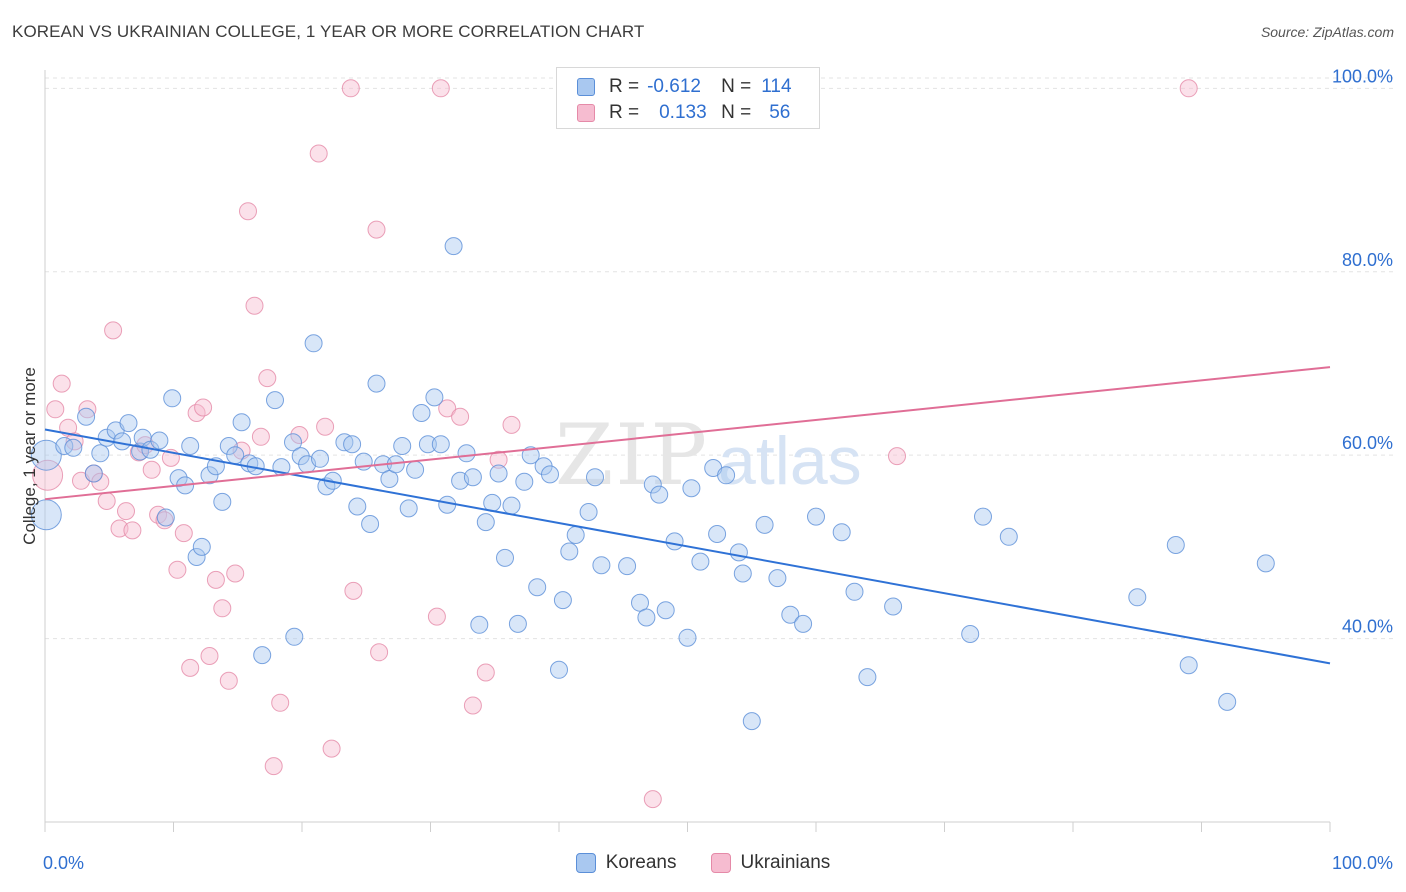 Image resolution: width=1406 pixels, height=892 pixels. I want to click on legend-item-koreans: Koreans, so click(626, 863).